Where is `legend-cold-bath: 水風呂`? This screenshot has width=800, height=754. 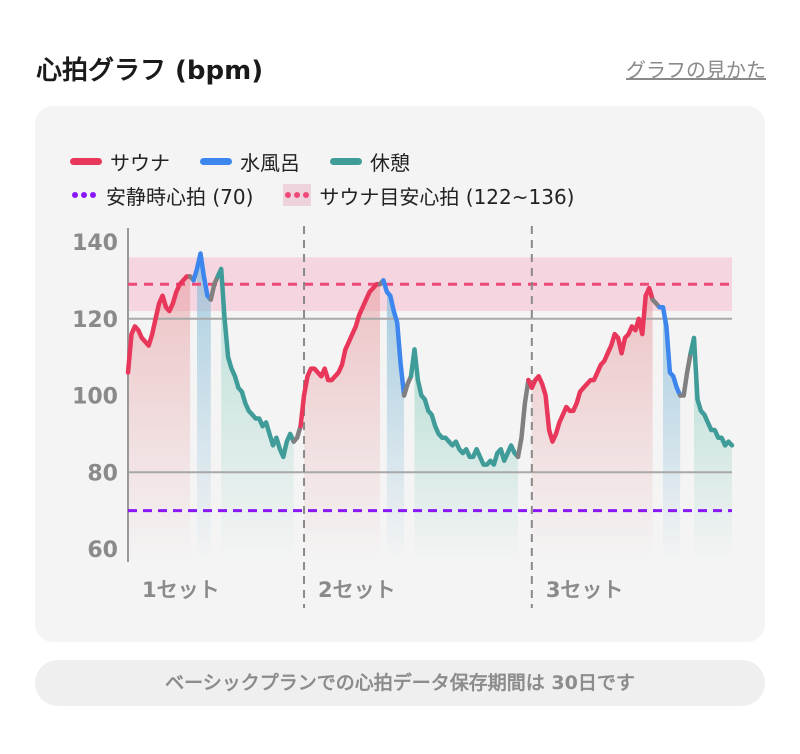
legend-cold-bath: 水風呂 is located at coordinates (250, 161).